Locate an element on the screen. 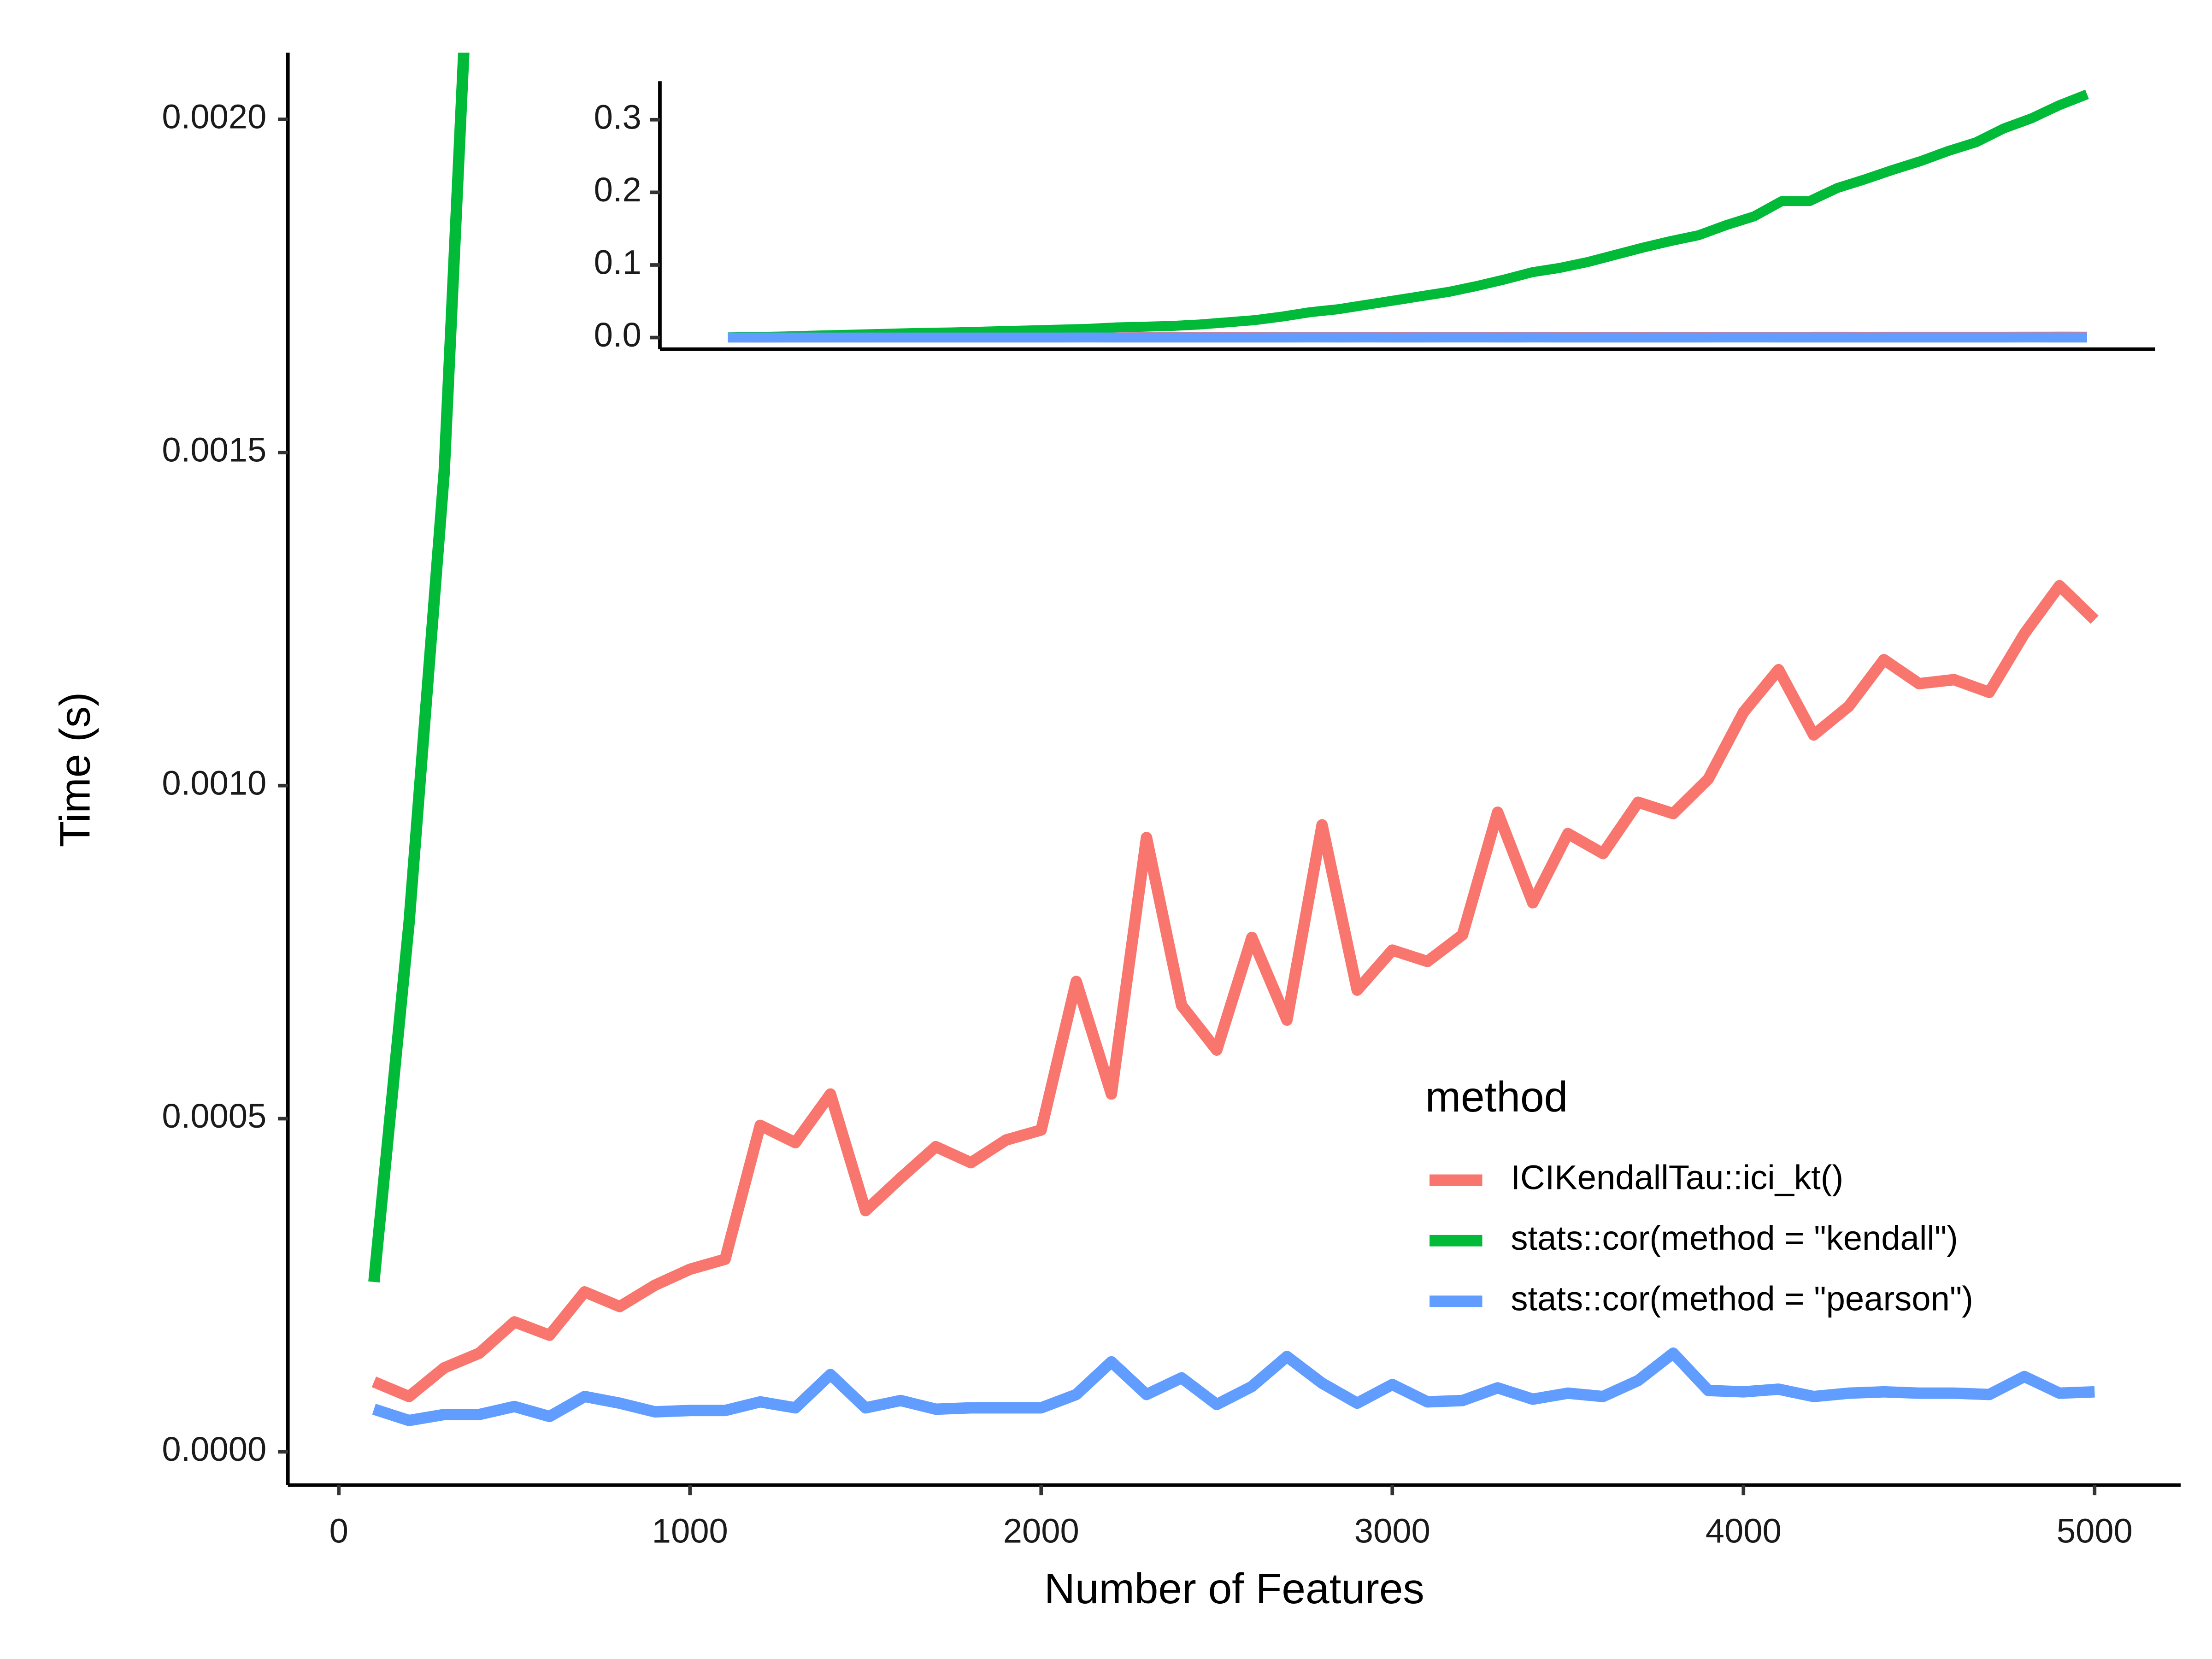 Image resolution: width=2212 pixels, height=1659 pixels. x-tick-label: 2000 is located at coordinates (1041, 1531).